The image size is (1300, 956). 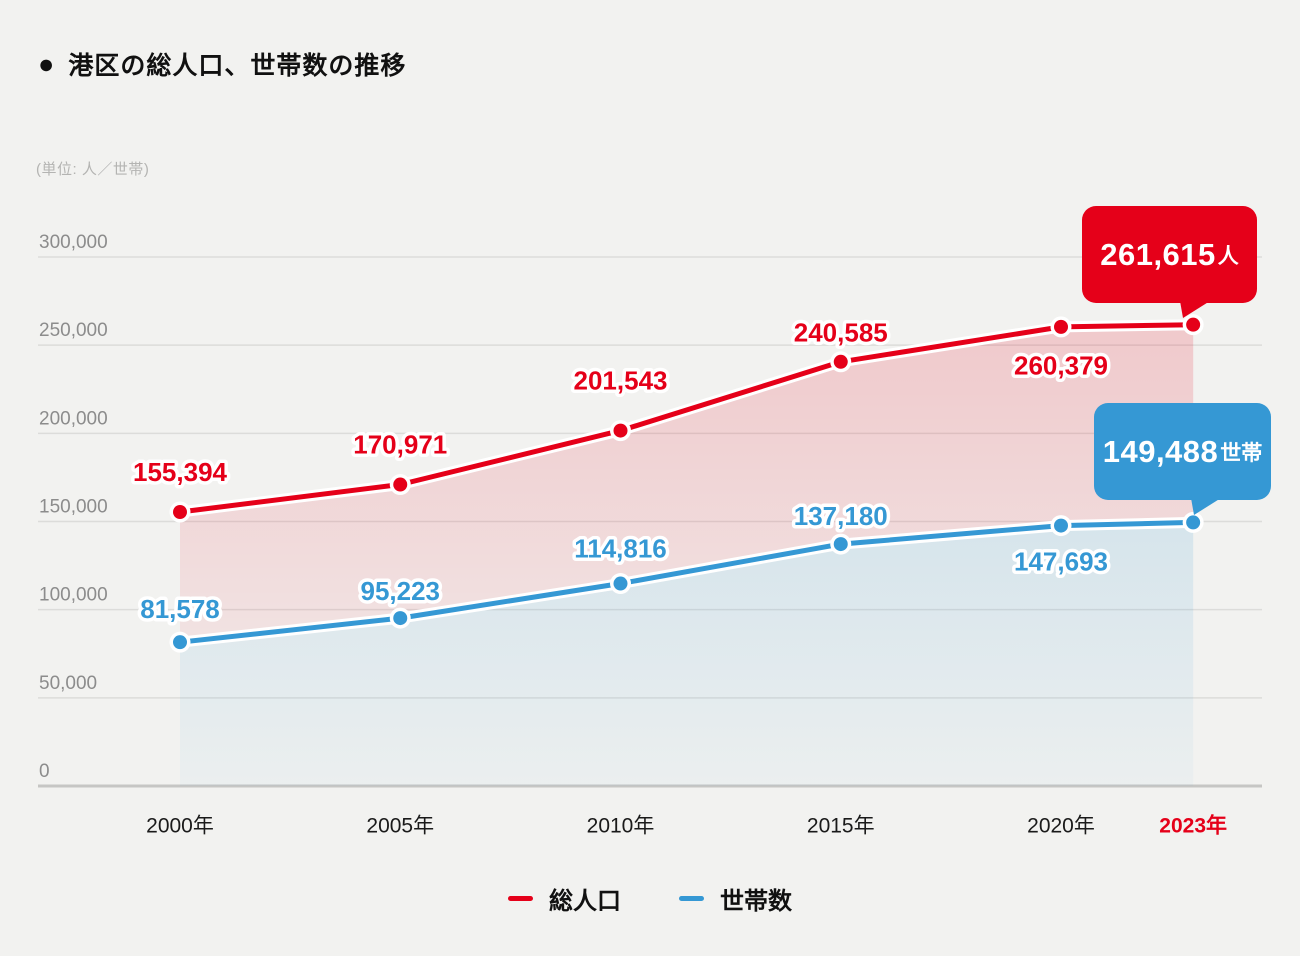 What do you see at coordinates (1061, 561) in the screenshot?
I see `households-value-label: 147,693` at bounding box center [1061, 561].